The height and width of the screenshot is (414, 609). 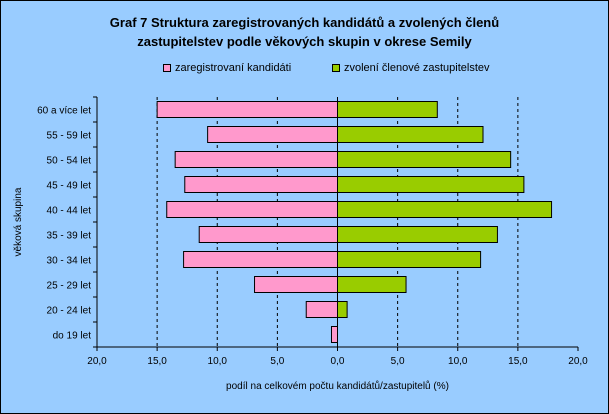 I want to click on legend-swatch-elected, so click(x=336, y=68).